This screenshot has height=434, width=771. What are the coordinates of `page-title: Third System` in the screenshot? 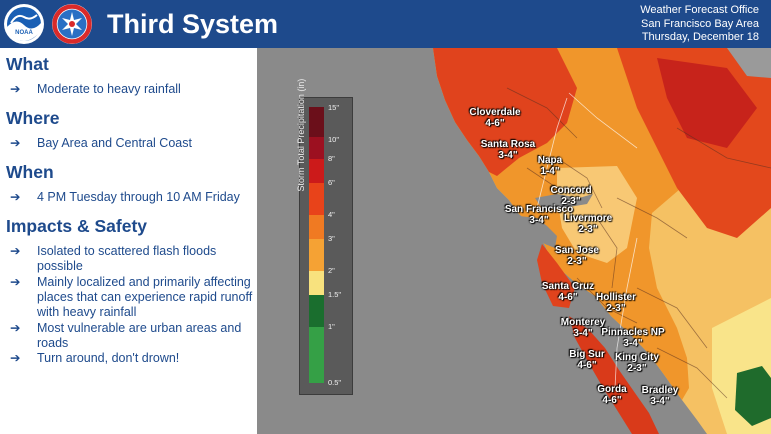 It's located at (193, 24).